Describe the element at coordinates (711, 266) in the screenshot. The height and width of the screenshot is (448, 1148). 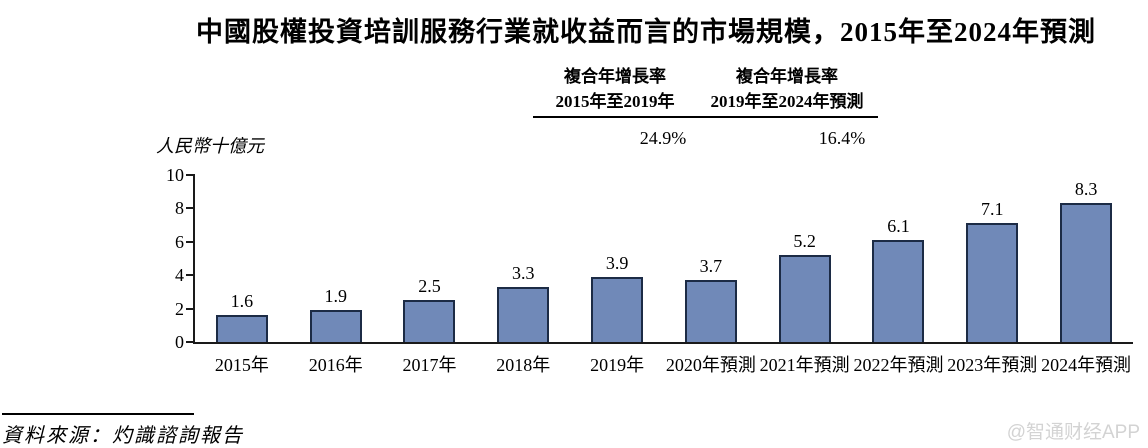
I see `bar-value-label: 3.7` at that location.